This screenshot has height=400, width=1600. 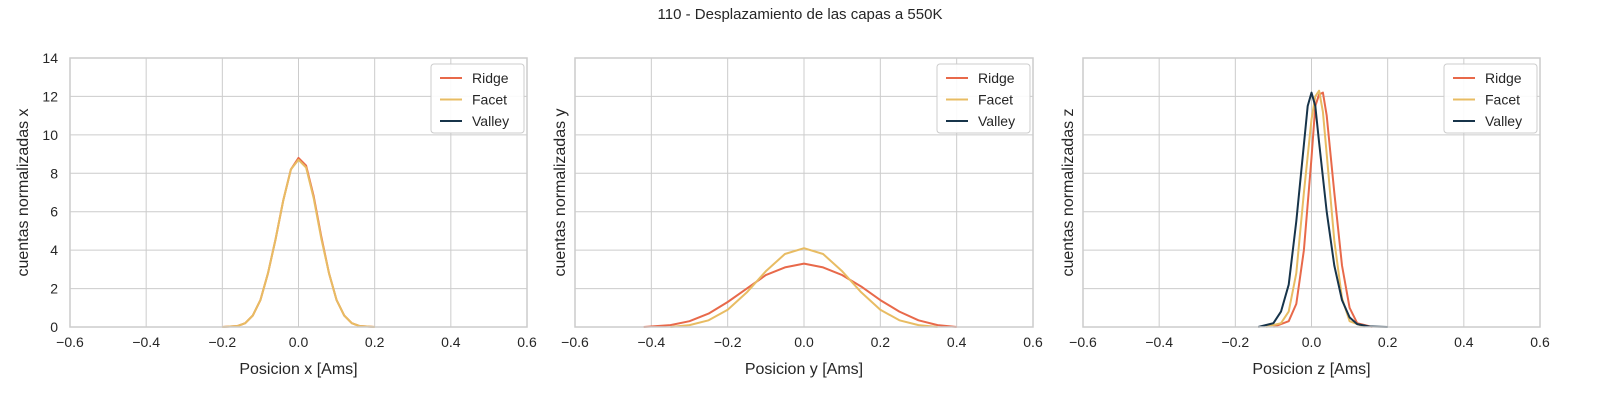 What do you see at coordinates (54, 289) in the screenshot?
I see `y-tick-label: 2` at bounding box center [54, 289].